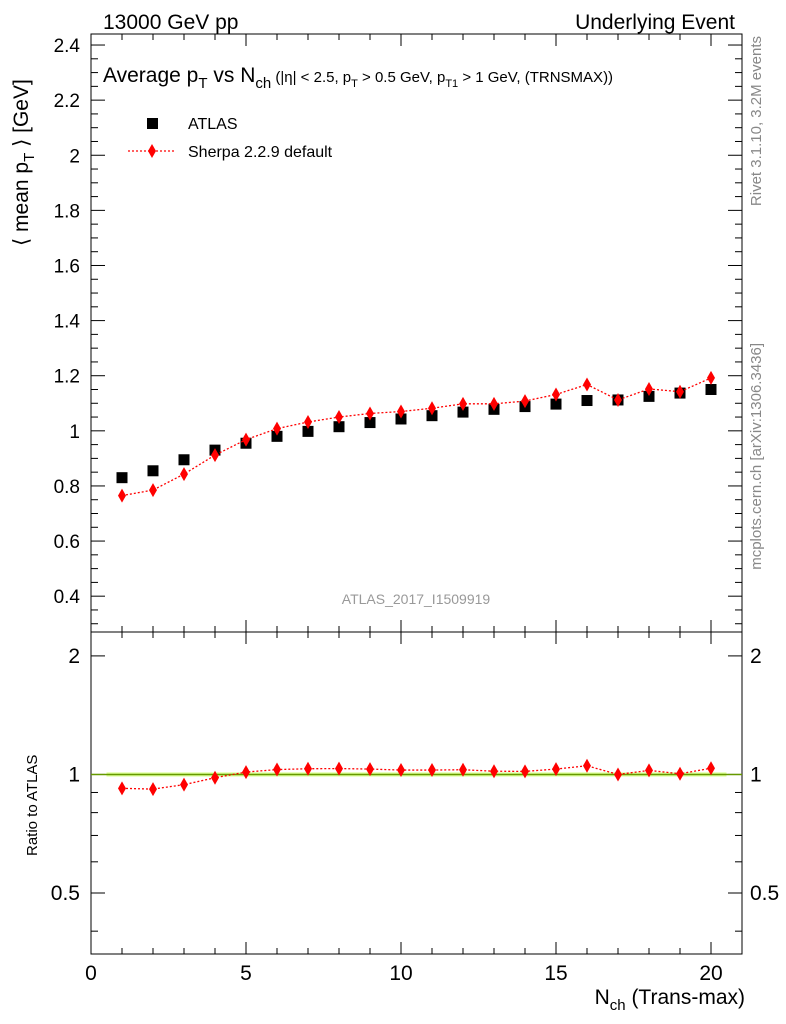 This screenshot has height=1024, width=786. I want to click on mcplots-credit-text: mcplots.cern.ch [arXiv:1306.3436], so click(756, 456).